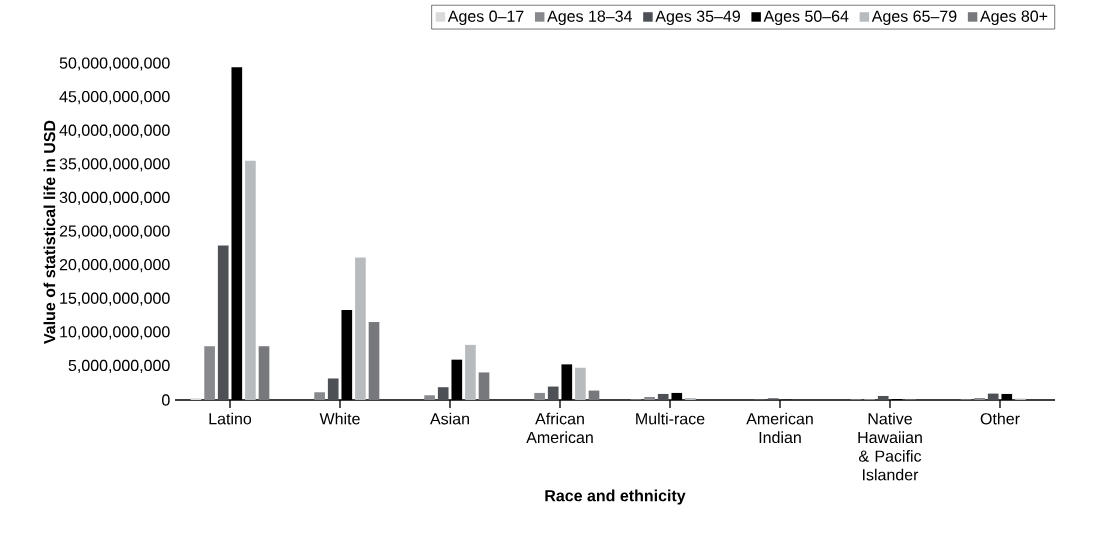 This screenshot has width=1115, height=539. What do you see at coordinates (559, 428) in the screenshot?
I see `x-tick-label: African American` at bounding box center [559, 428].